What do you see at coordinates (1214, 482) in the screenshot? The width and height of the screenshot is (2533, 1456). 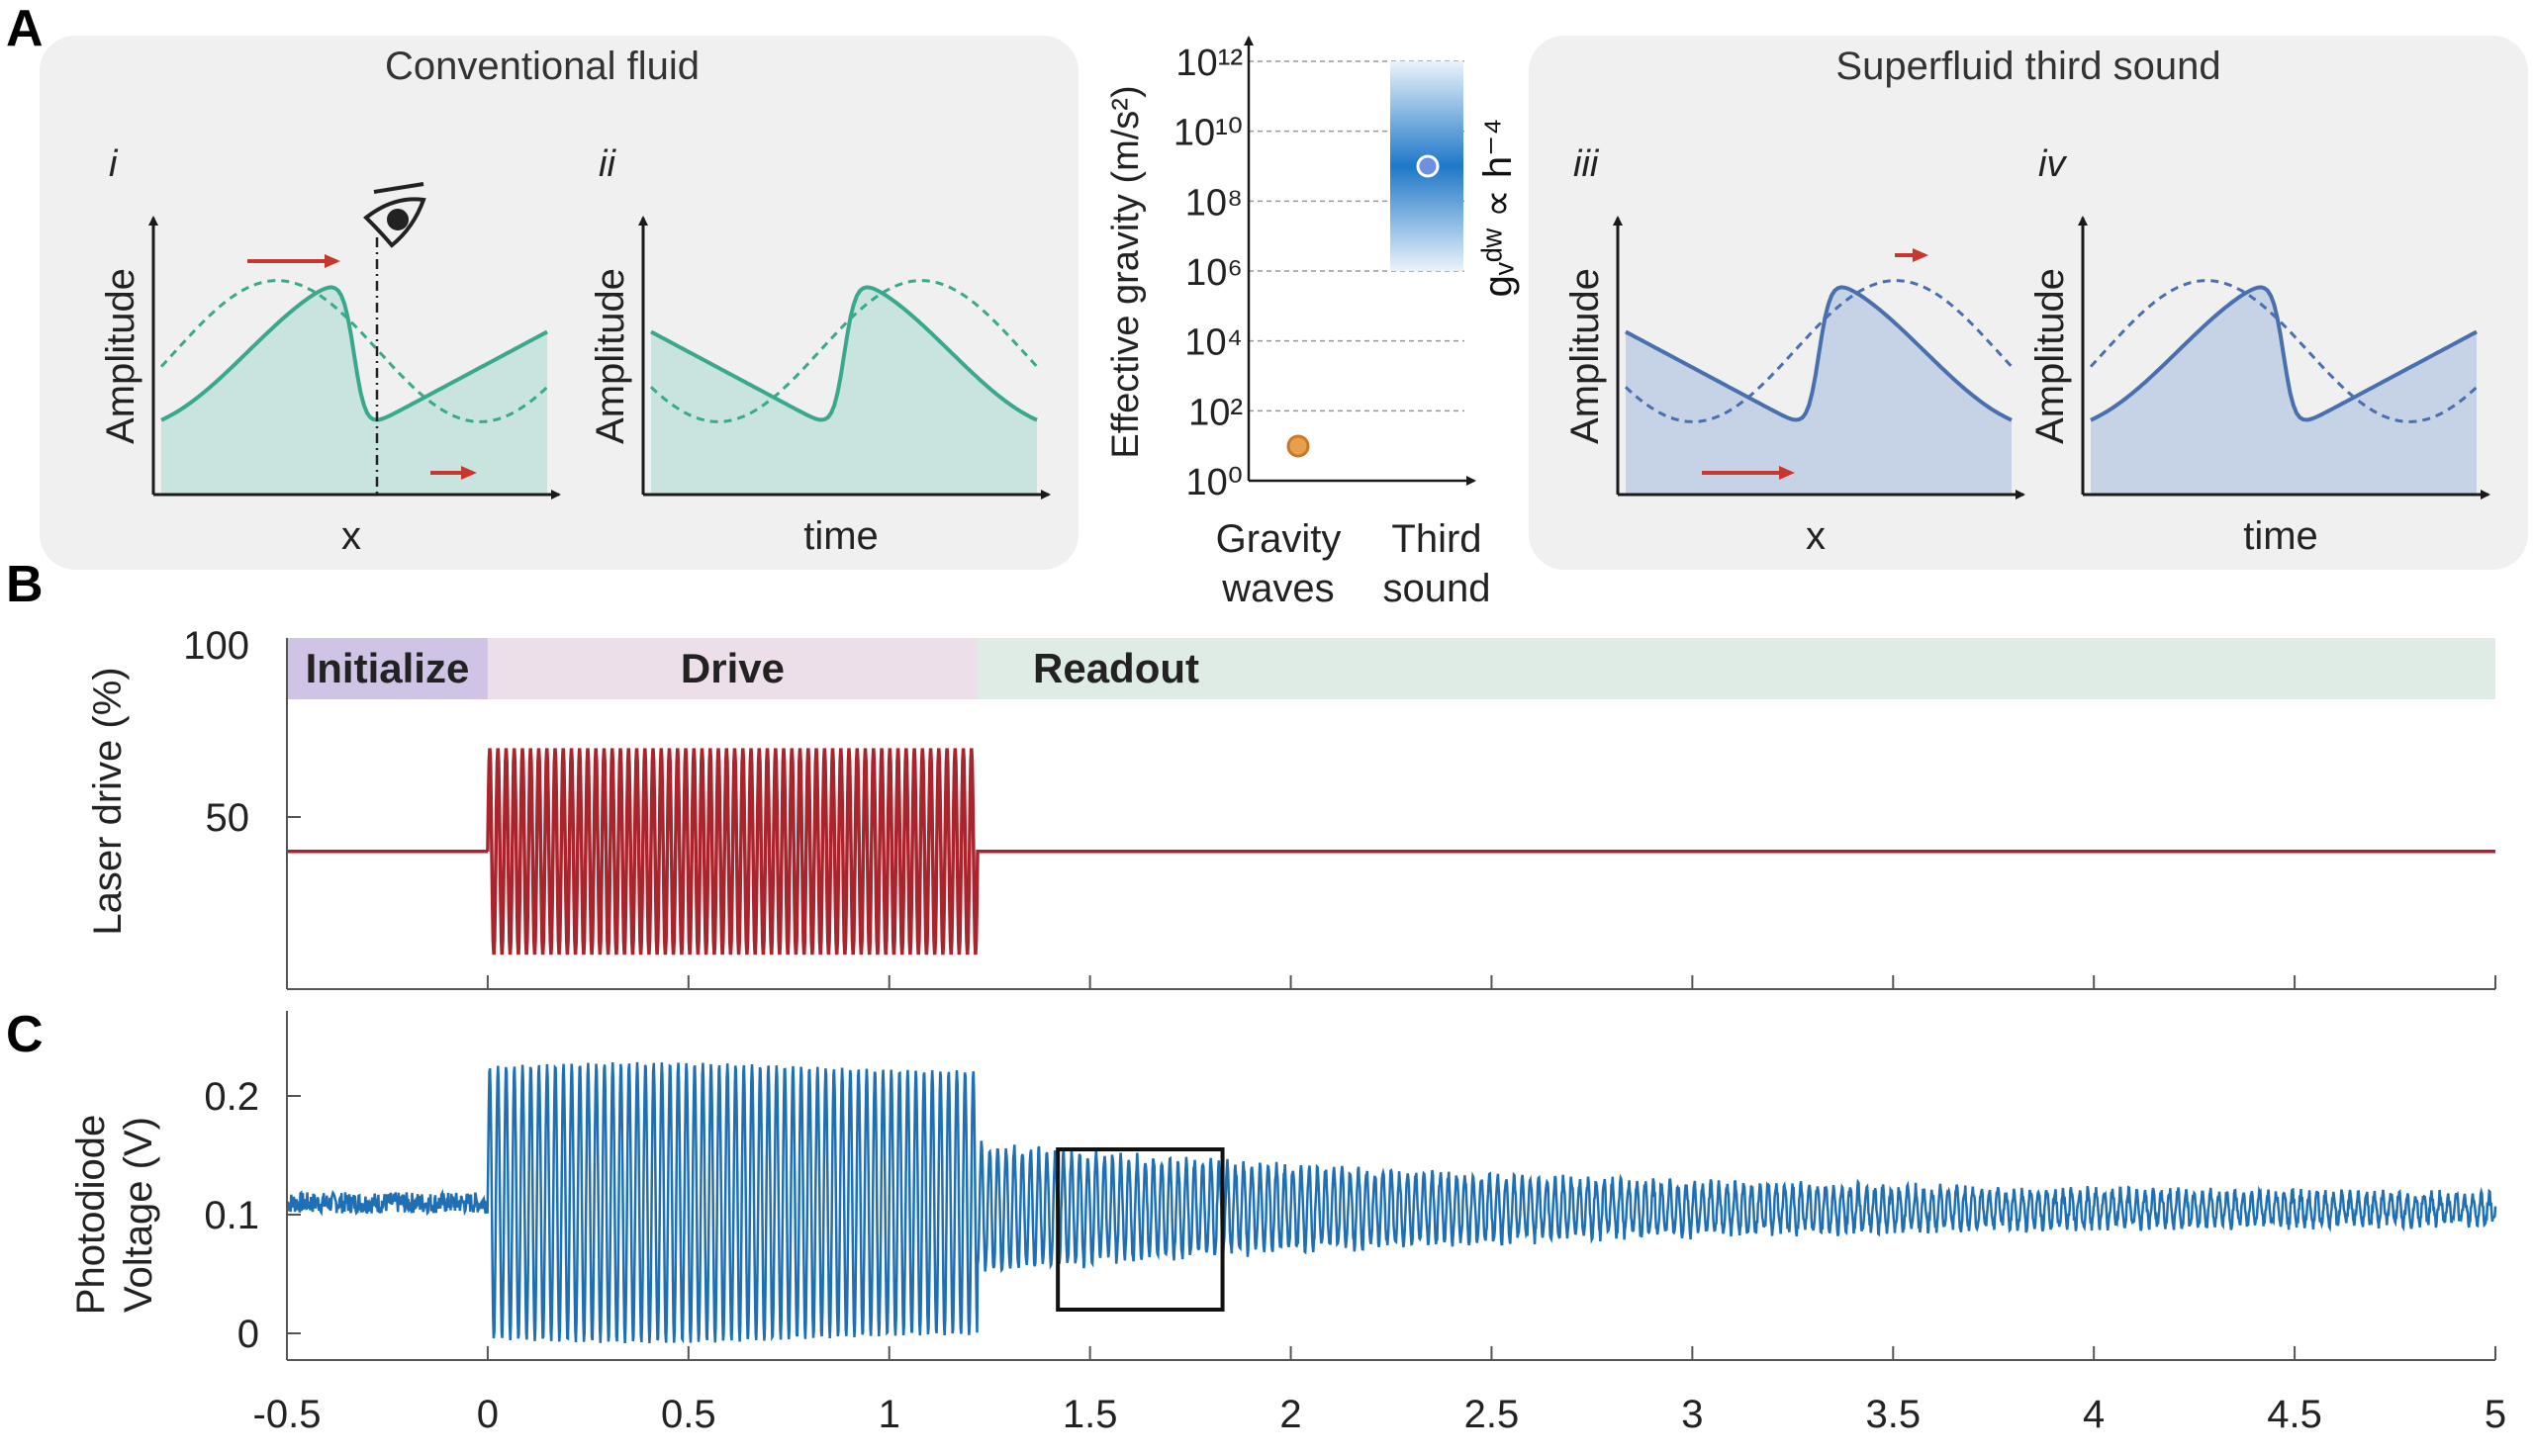 I see `y-tick-label: 10⁰` at bounding box center [1214, 482].